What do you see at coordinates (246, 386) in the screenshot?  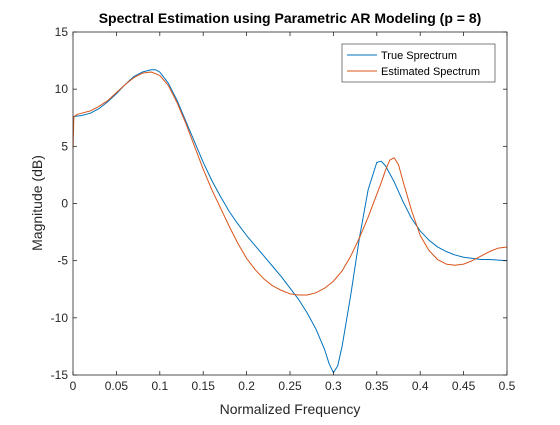 I see `x-tick-label: 0.2` at bounding box center [246, 386].